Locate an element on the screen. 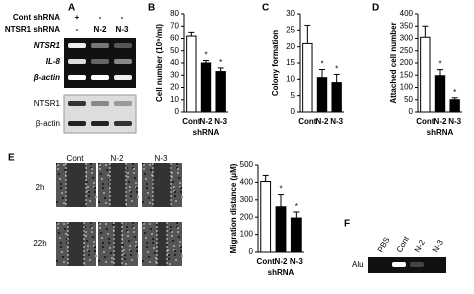  y-tick-label: 40 is located at coordinates (174, 62).